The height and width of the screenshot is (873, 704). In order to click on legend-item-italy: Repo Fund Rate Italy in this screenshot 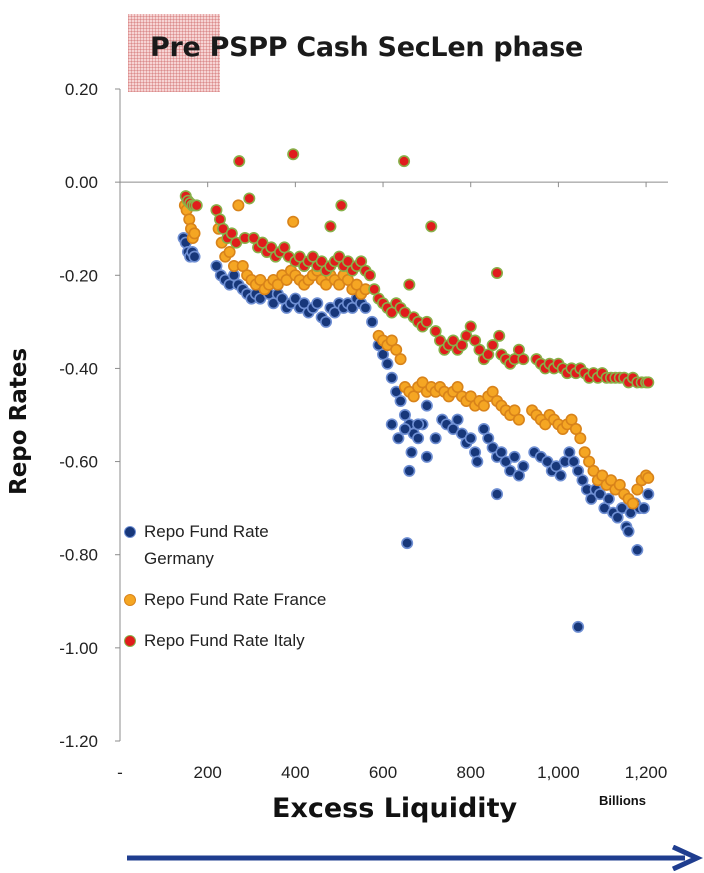, I will do `click(249, 640)`.